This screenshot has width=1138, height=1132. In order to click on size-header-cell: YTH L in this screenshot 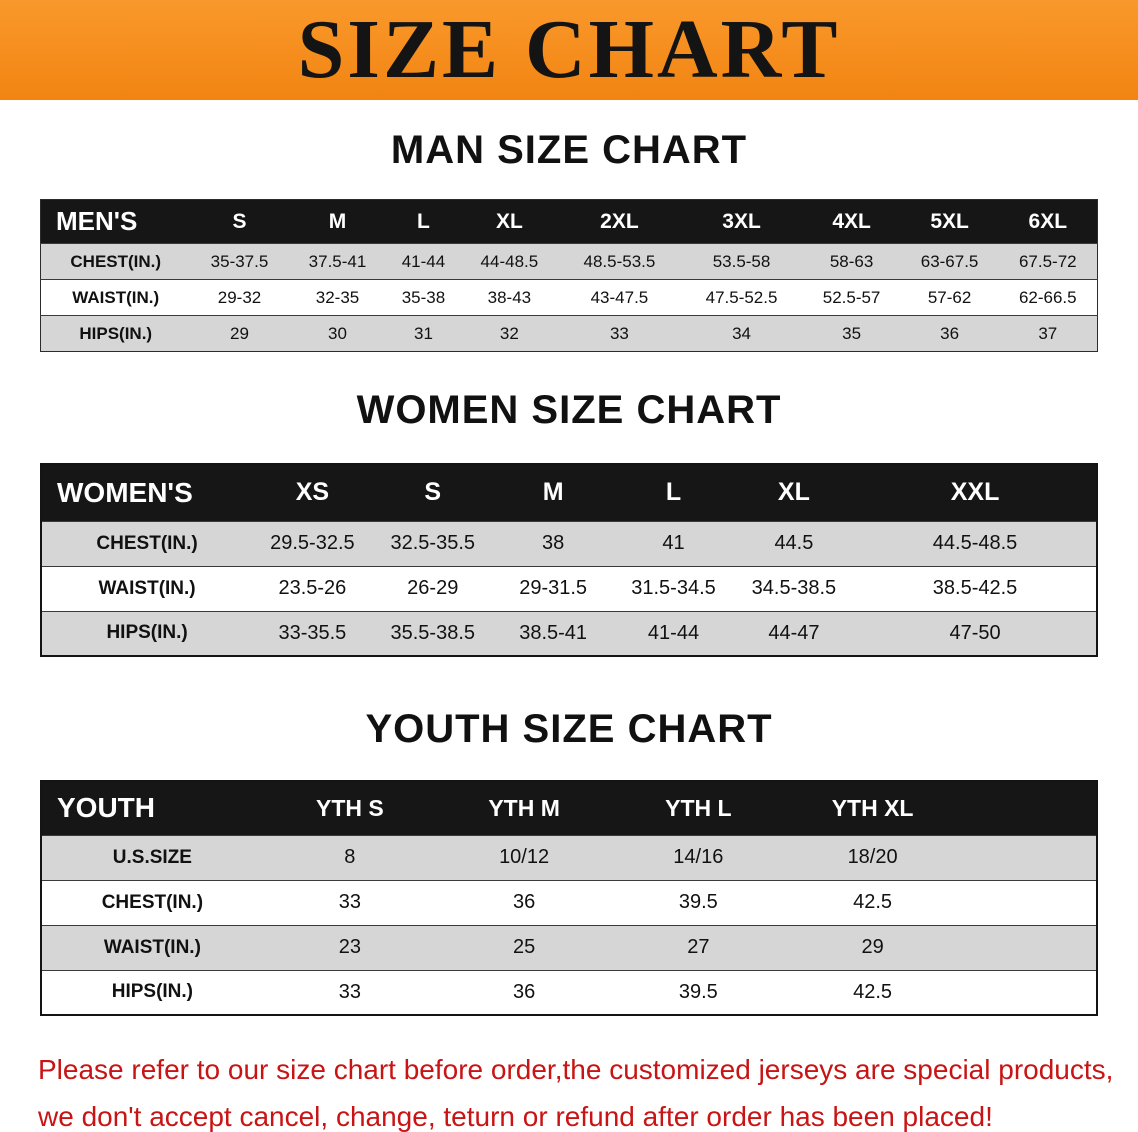, I will do `click(698, 808)`.